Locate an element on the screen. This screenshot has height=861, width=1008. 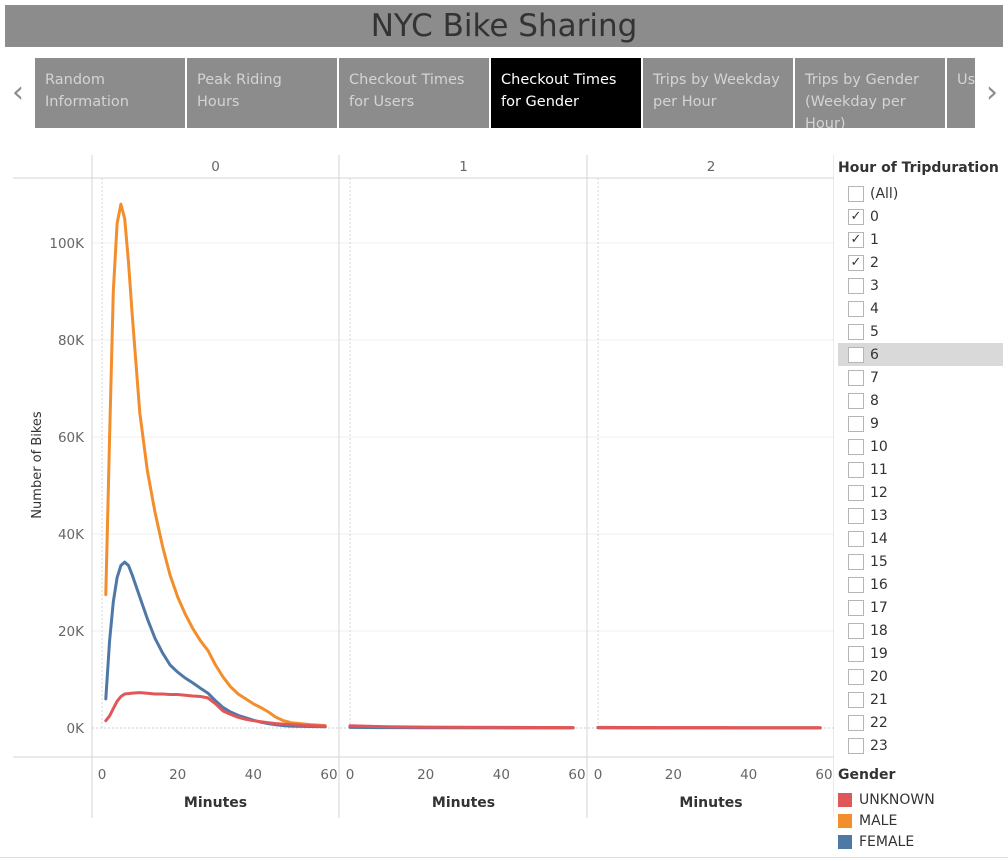
series-line-male is located at coordinates (215, 465).